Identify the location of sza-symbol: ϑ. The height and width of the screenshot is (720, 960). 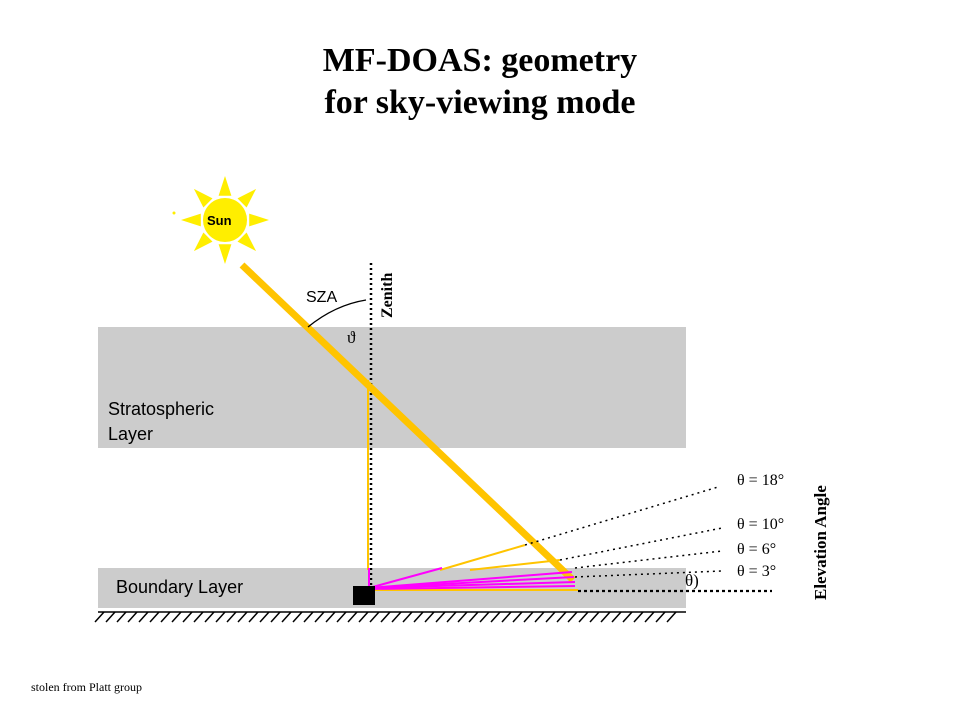
(351, 337).